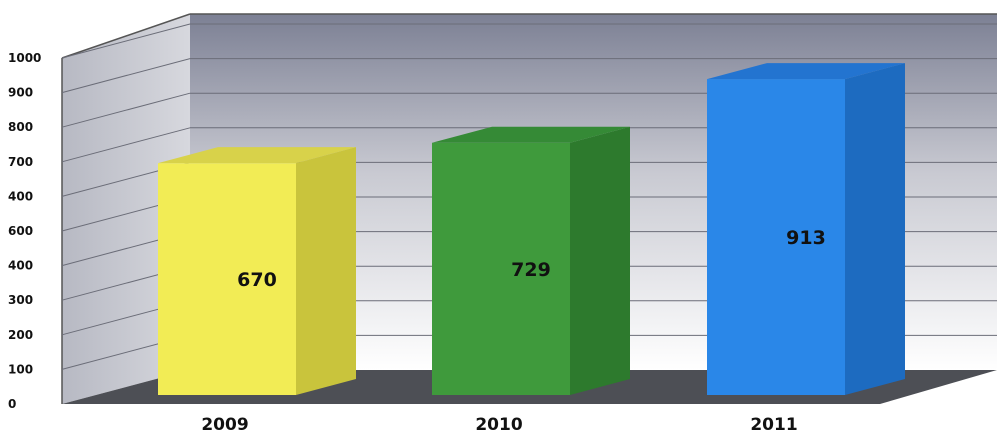  I want to click on data-label: 729, so click(531, 270).